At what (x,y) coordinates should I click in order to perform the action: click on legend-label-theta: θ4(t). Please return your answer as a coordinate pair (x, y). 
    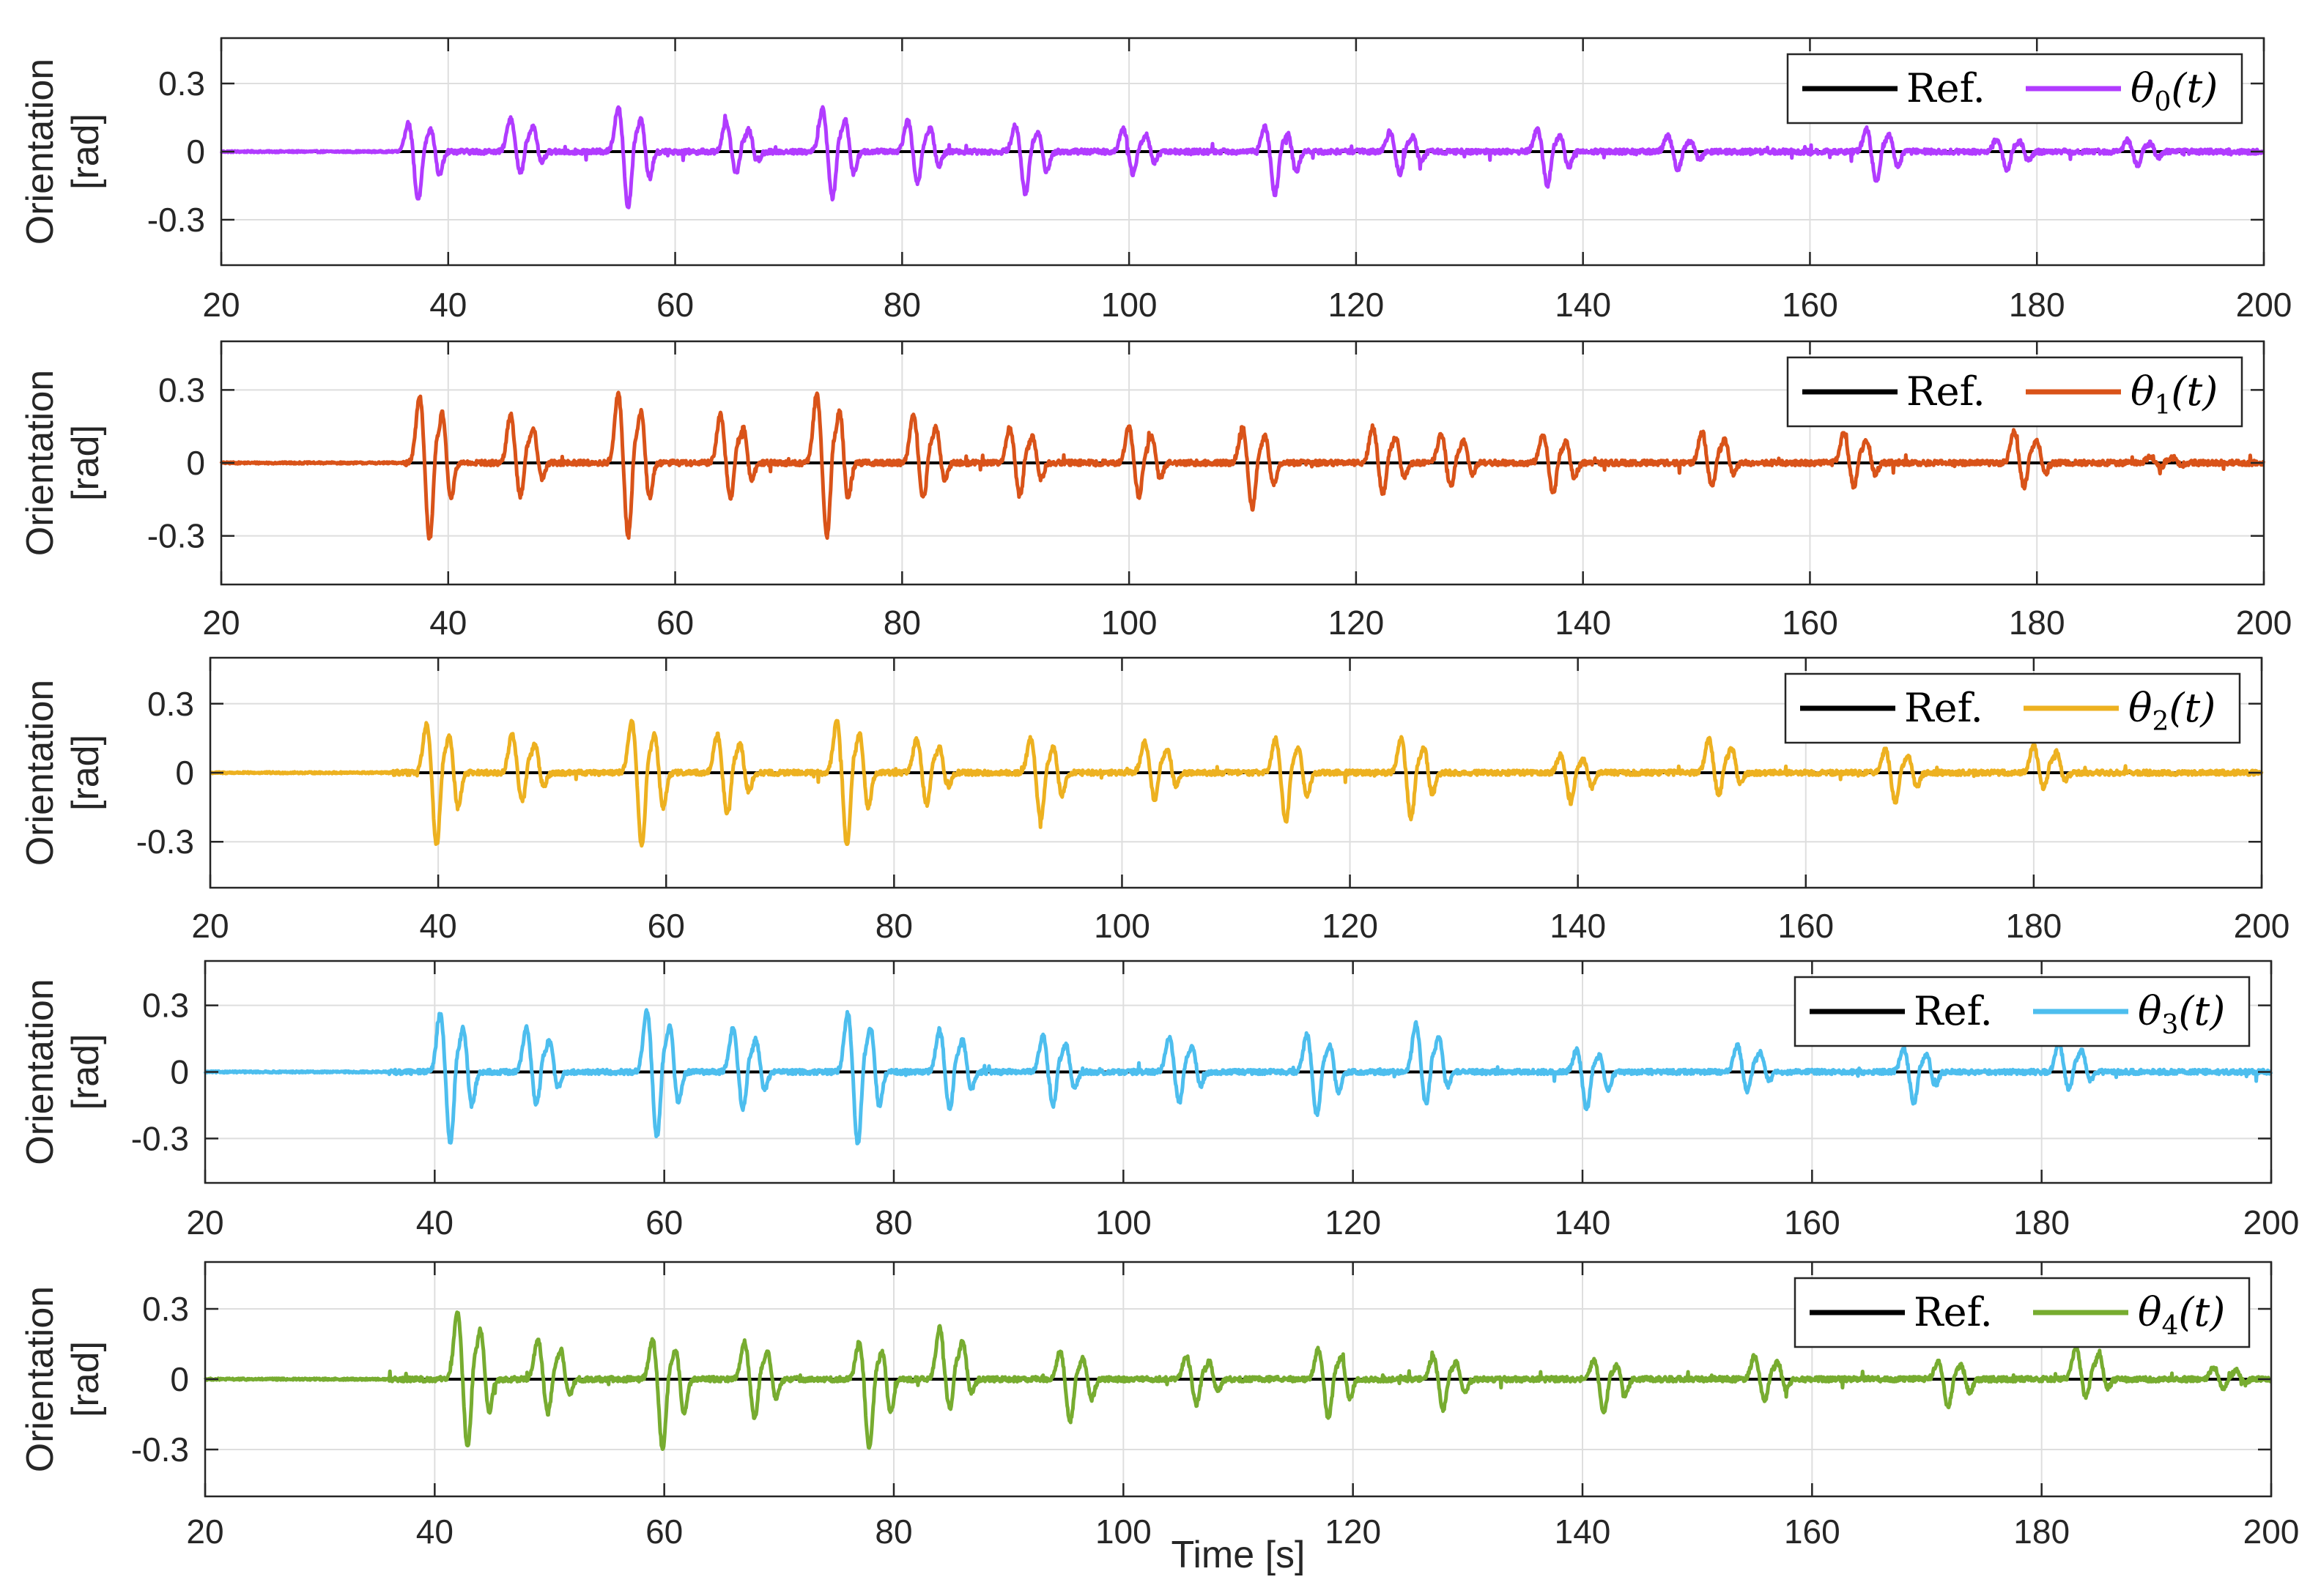
    Looking at the image, I should click on (2181, 1315).